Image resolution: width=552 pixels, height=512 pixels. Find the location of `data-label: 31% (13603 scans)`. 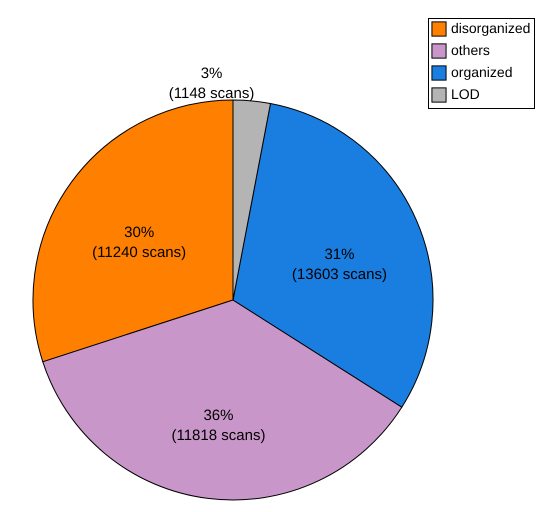

data-label: 31% (13603 scans) is located at coordinates (339, 264).